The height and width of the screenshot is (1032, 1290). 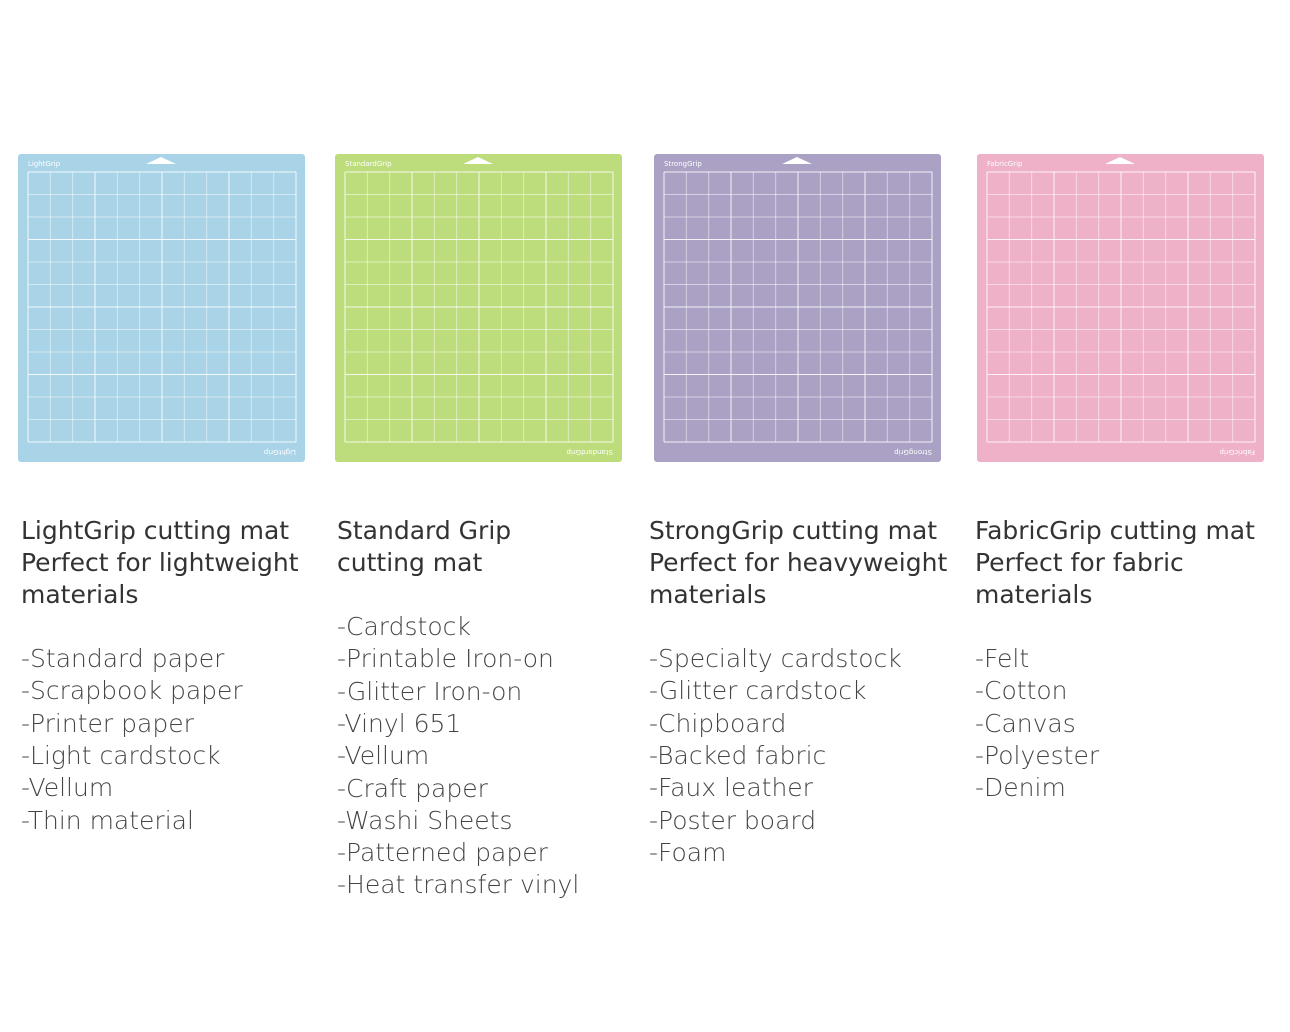 I want to click on material-item: -Polyester, so click(x=1037, y=755).